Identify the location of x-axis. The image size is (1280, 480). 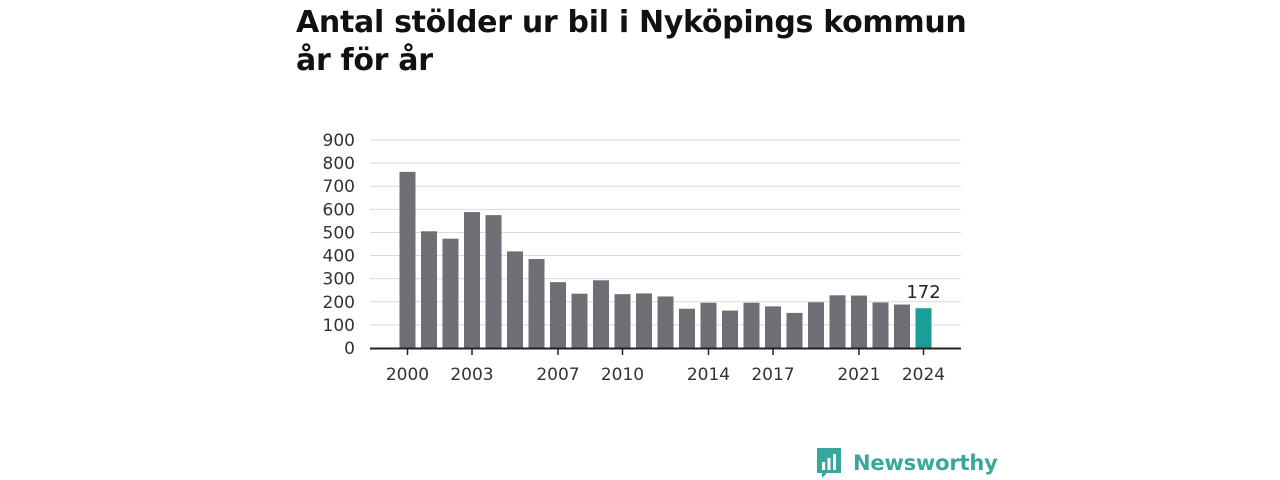
(665, 351).